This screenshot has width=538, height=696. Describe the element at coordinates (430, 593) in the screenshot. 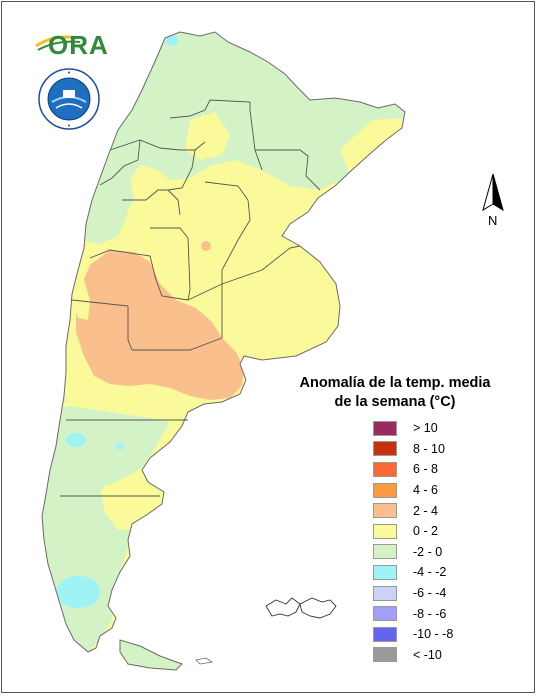

I see `legend-label: -6 - -4` at that location.